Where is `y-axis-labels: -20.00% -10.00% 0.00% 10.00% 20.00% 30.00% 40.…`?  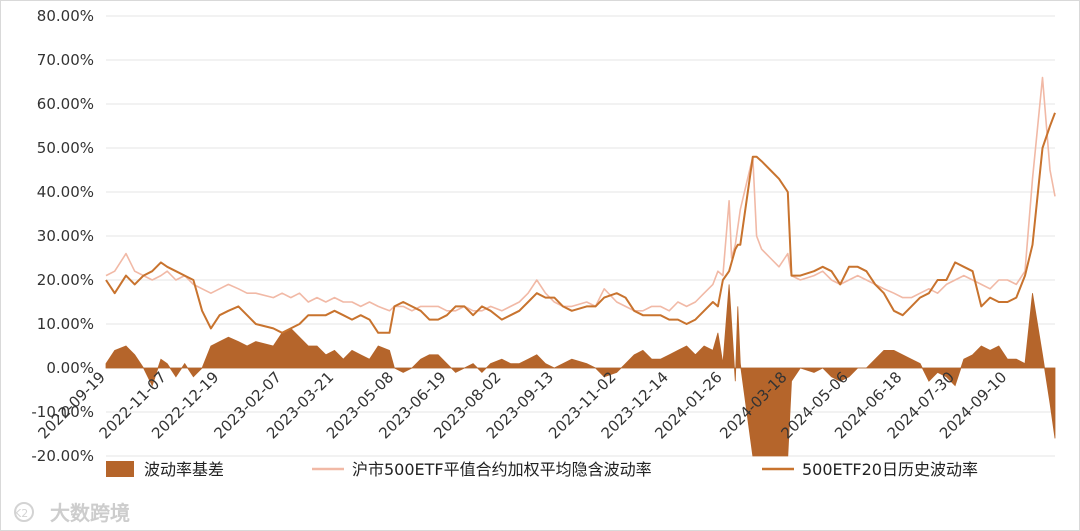
y-axis-labels: -20.00% -10.00% 0.00% 10.00% 20.00% 30.00% 40.… is located at coordinates (62, 236).